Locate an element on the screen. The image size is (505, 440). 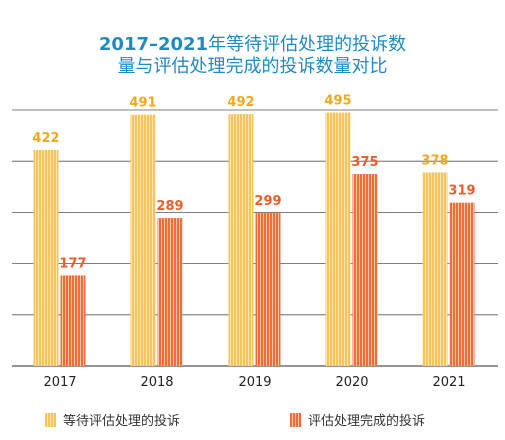
bar-value-label: 289 is located at coordinates (169, 206).